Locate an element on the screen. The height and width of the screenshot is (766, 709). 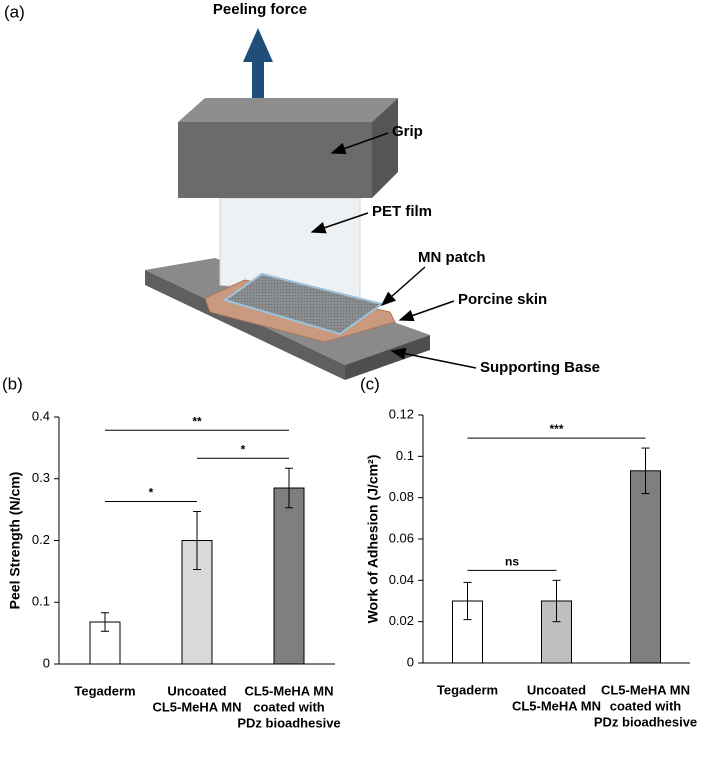
panel-label: (a) is located at coordinates (14, 11).